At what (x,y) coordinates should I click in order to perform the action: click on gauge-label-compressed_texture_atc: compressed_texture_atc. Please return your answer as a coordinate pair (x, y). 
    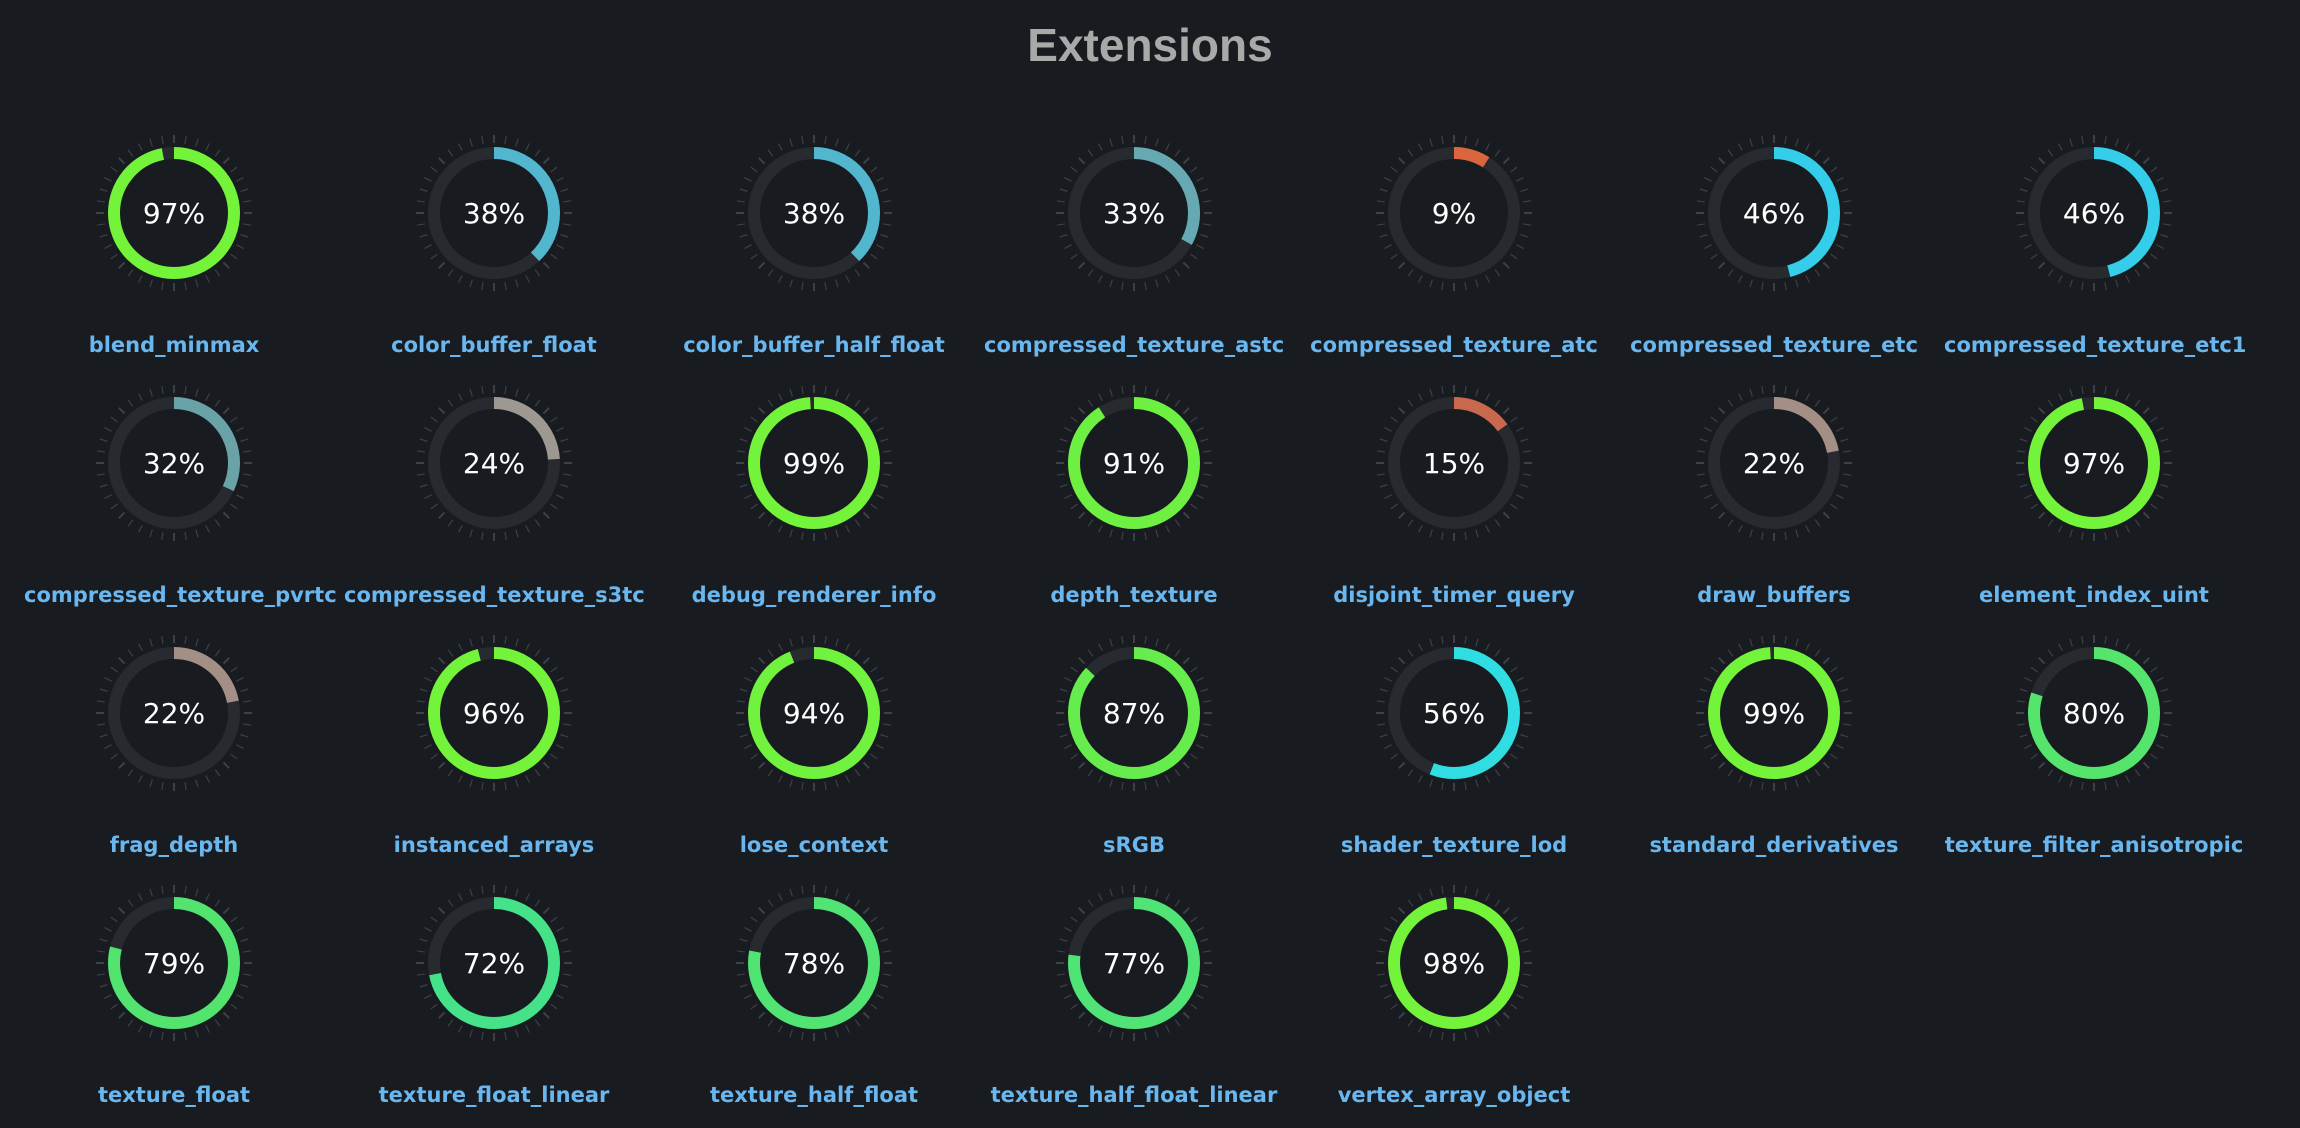
    Looking at the image, I should click on (1454, 345).